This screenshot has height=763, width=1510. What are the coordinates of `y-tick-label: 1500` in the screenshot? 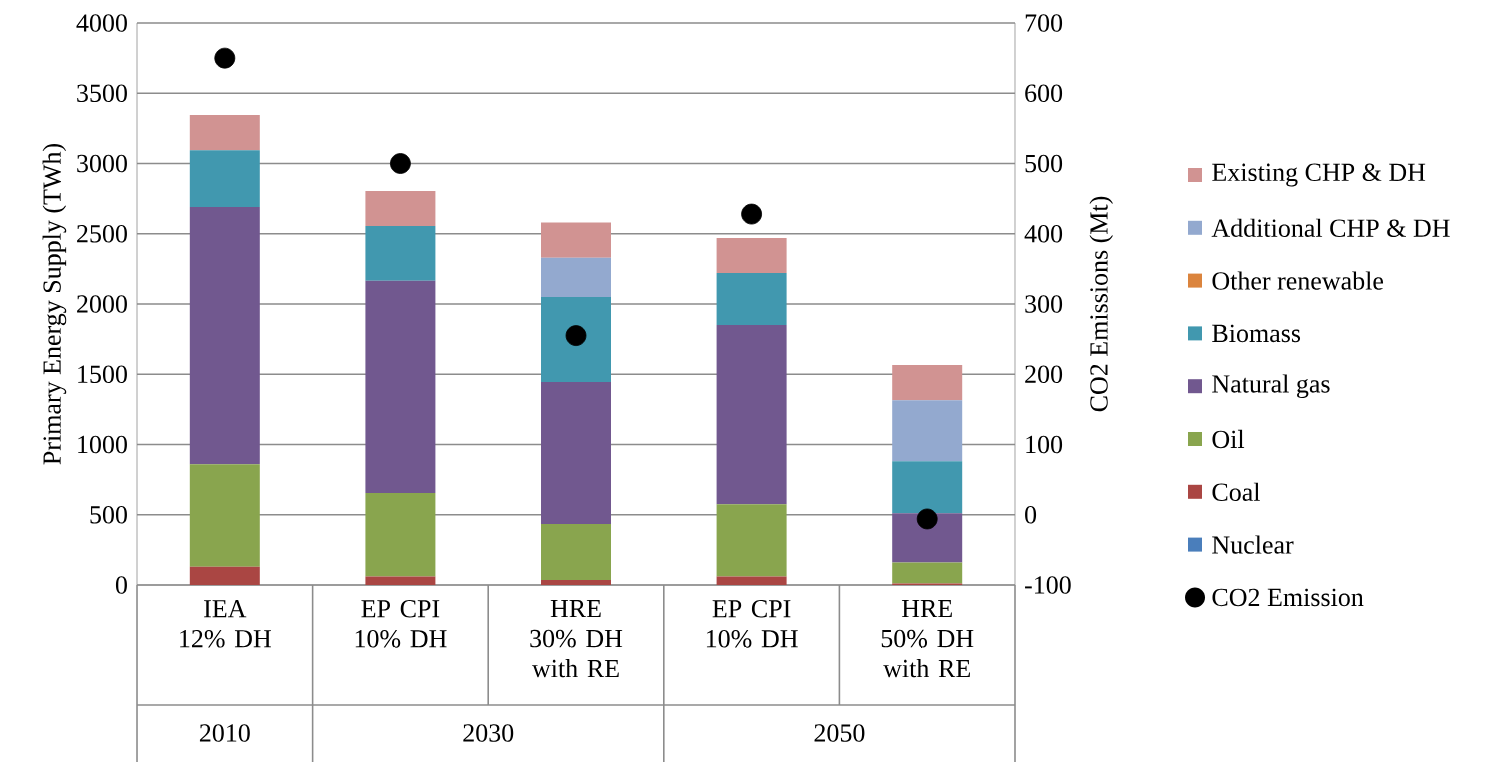 It's located at (102, 374).